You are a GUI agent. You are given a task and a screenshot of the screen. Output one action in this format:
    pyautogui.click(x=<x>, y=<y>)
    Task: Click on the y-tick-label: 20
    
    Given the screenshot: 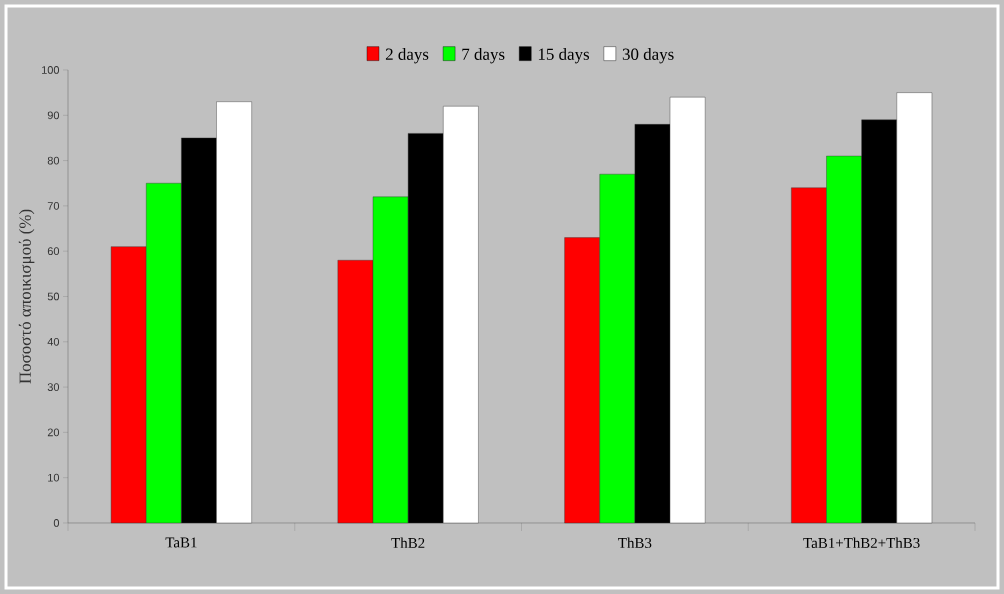 What is the action you would take?
    pyautogui.click(x=53, y=432)
    